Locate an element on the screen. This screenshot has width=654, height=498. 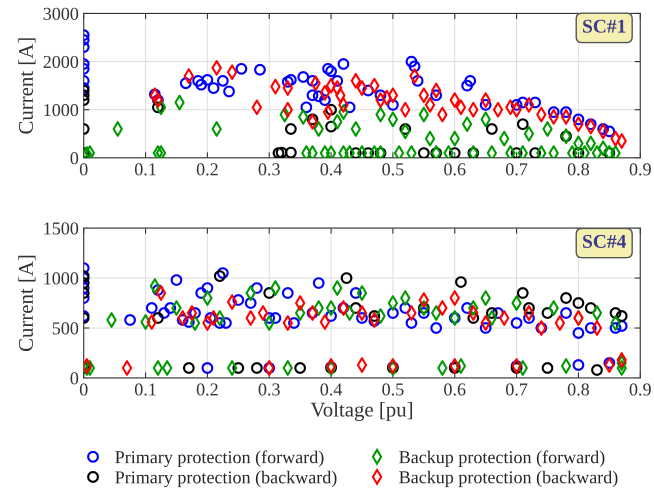
y-tick-label: 3000 is located at coordinates (61, 14).